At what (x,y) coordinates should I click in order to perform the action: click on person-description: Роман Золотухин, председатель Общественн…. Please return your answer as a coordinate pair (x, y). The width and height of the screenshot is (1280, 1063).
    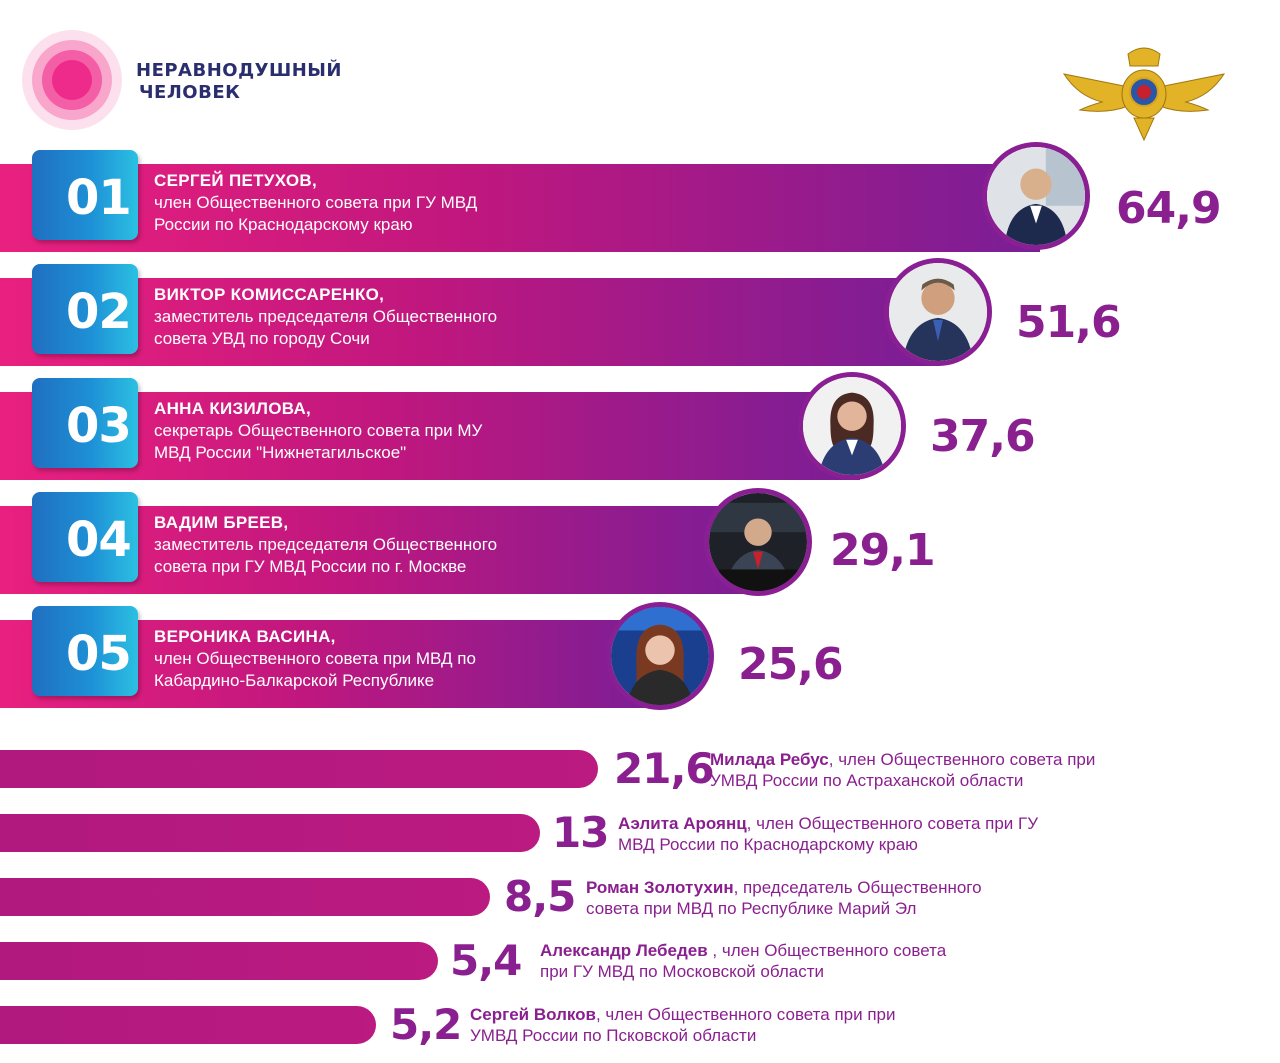
    Looking at the image, I should click on (846, 898).